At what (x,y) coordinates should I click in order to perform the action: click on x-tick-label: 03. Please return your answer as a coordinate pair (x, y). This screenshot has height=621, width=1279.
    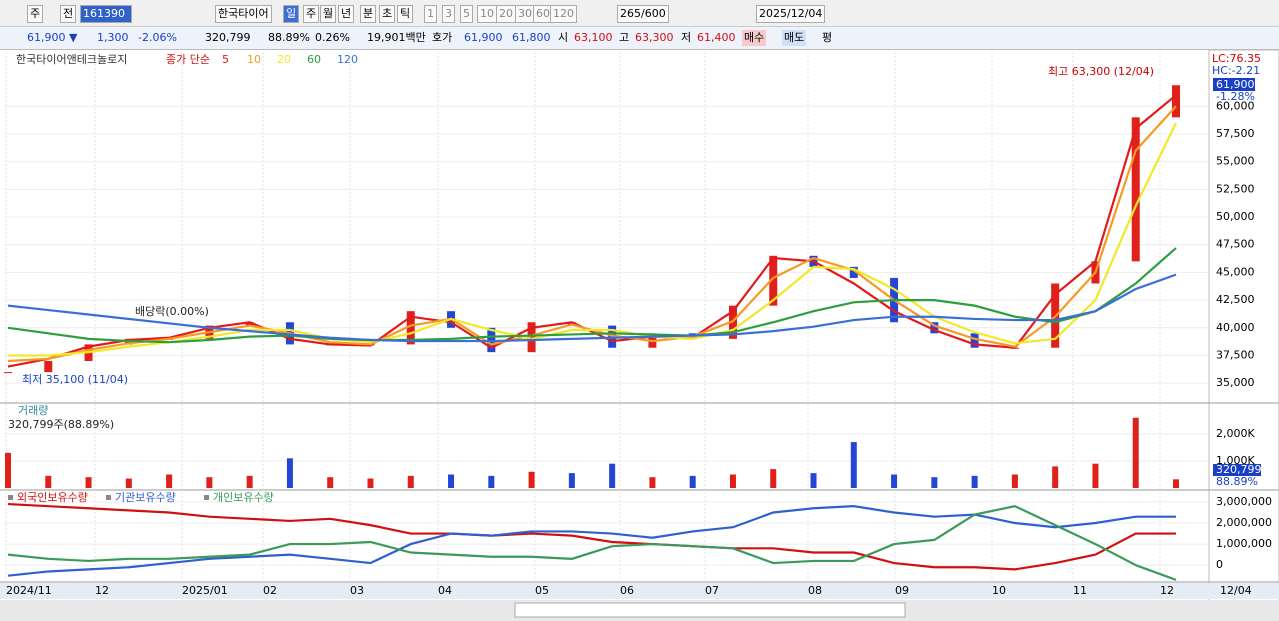
    Looking at the image, I should click on (357, 590).